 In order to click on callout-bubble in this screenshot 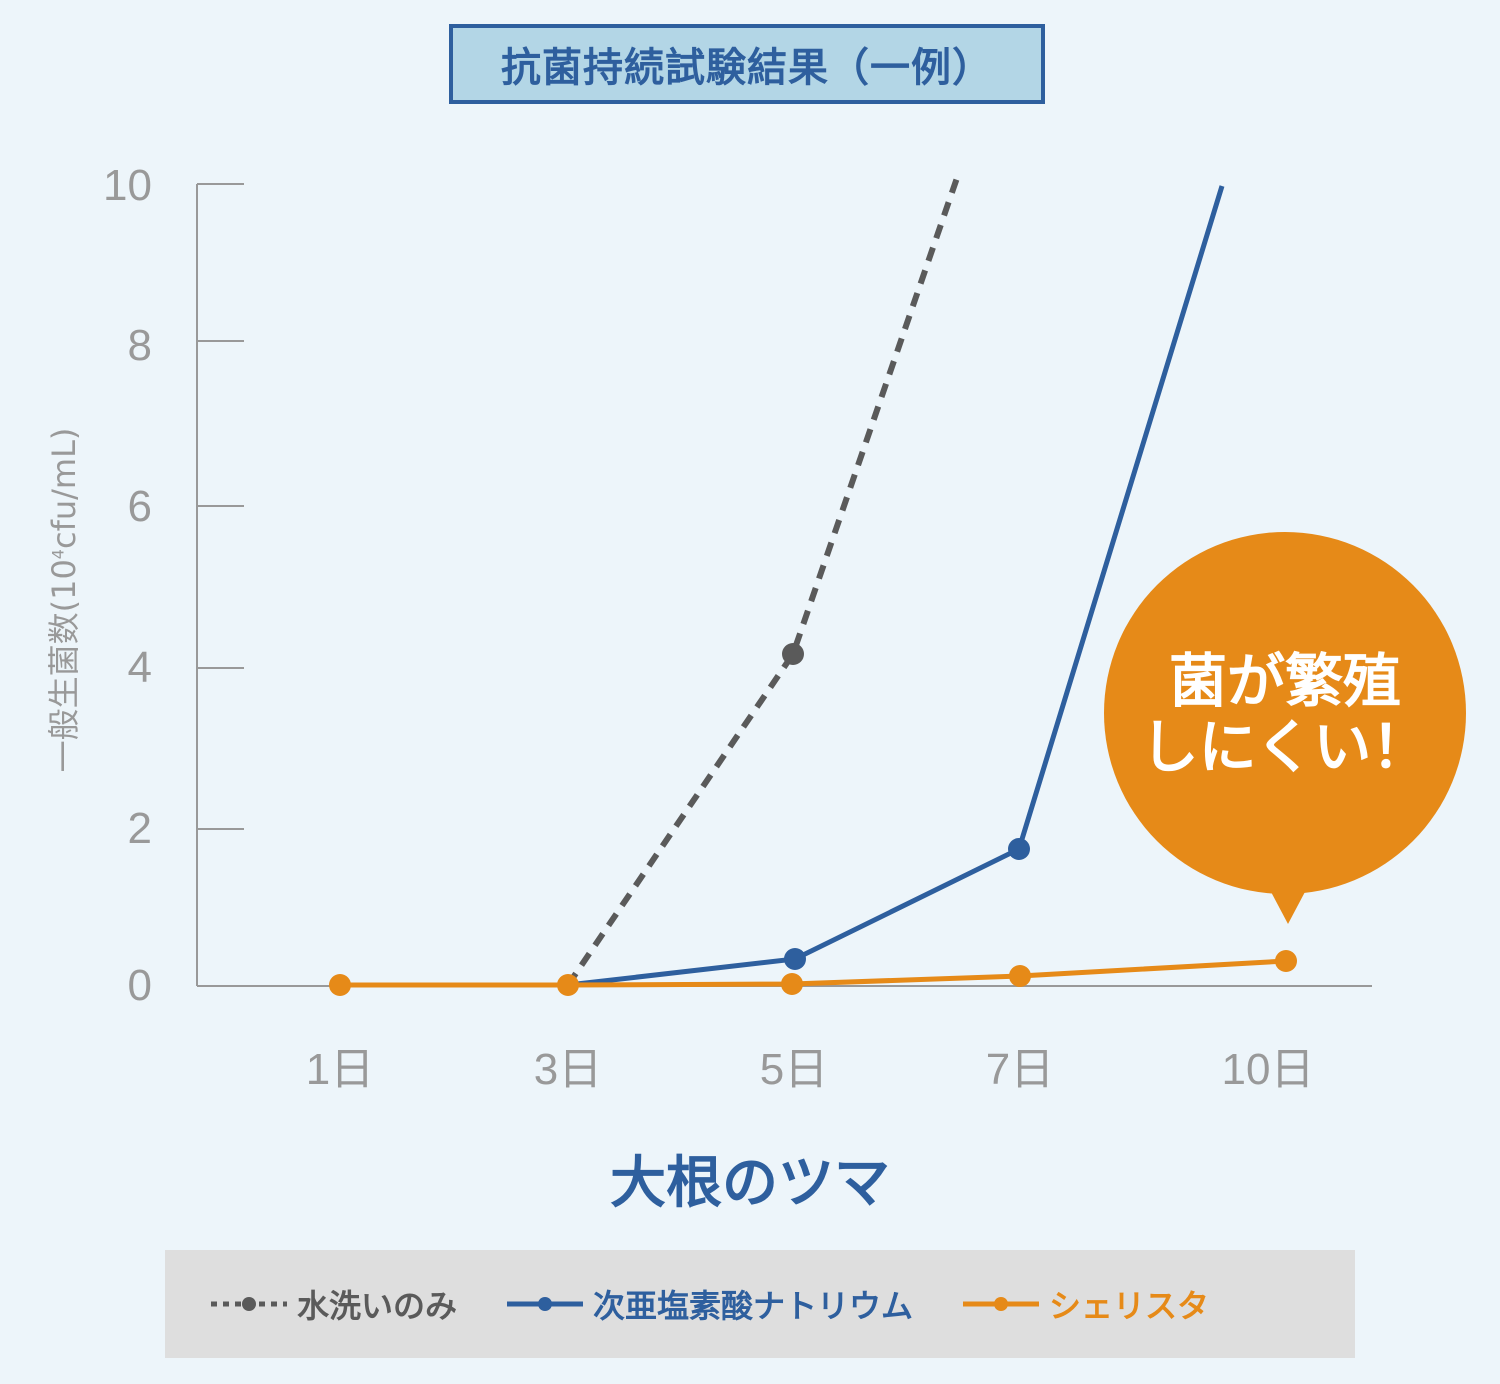, I will do `click(1285, 728)`.